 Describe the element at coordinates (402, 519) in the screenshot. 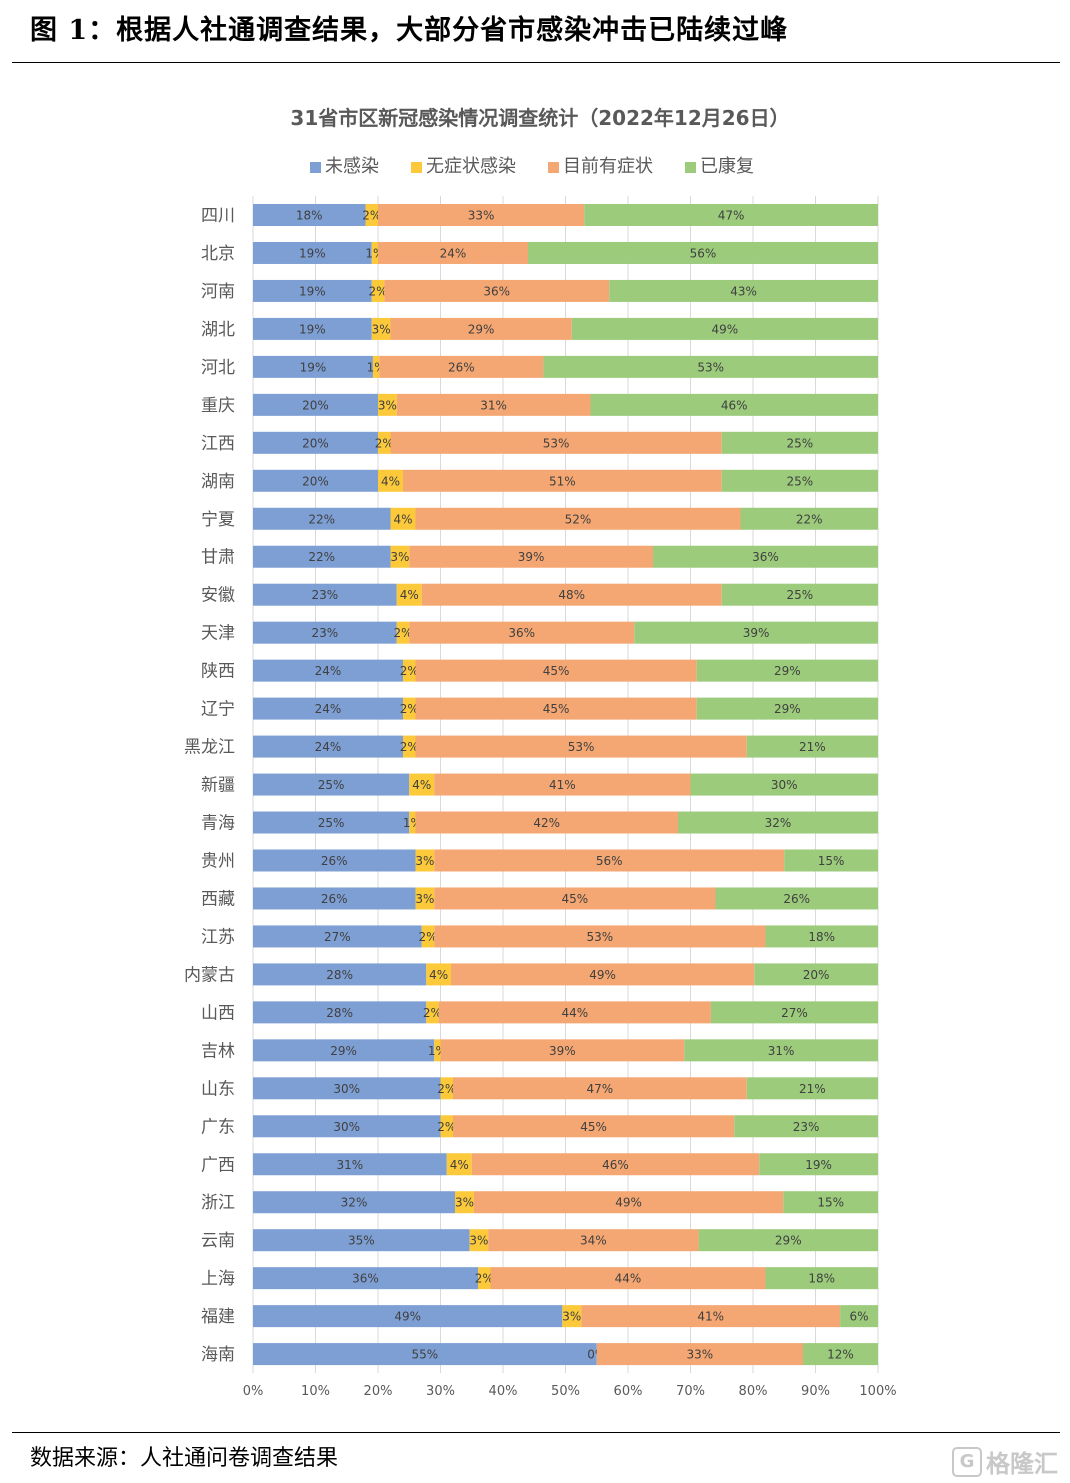

I see `data-label: 4%` at that location.